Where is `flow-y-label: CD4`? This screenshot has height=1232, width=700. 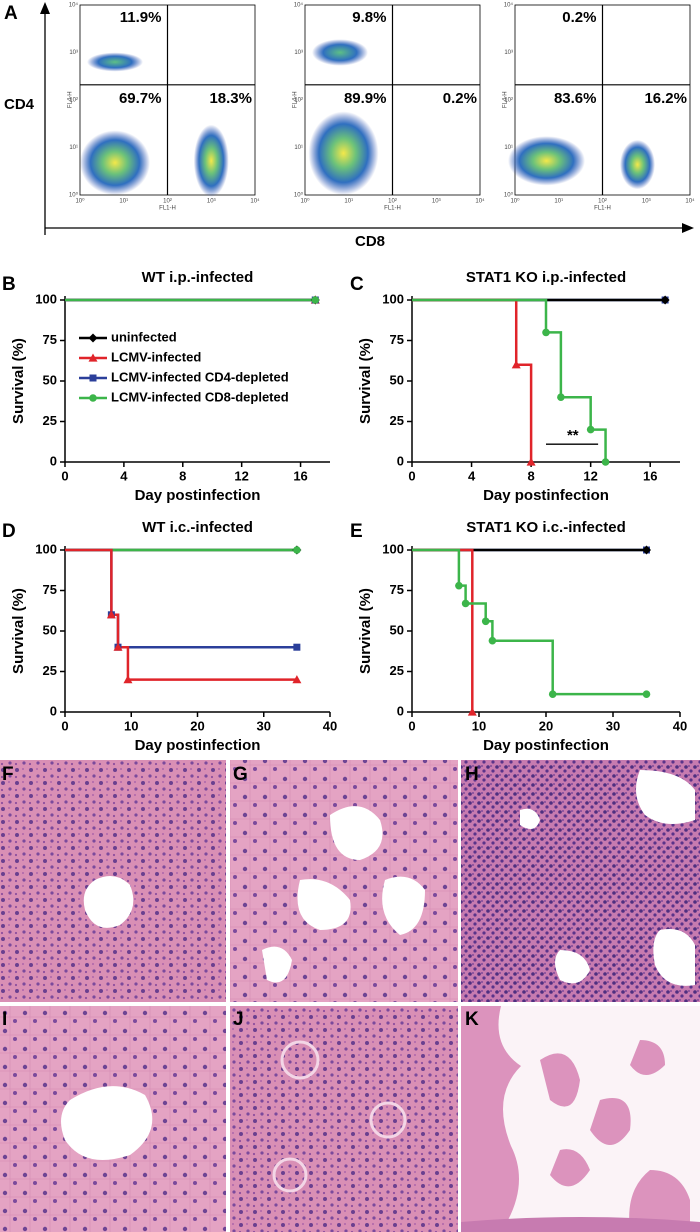
flow-y-label: CD4 is located at coordinates (19, 104).